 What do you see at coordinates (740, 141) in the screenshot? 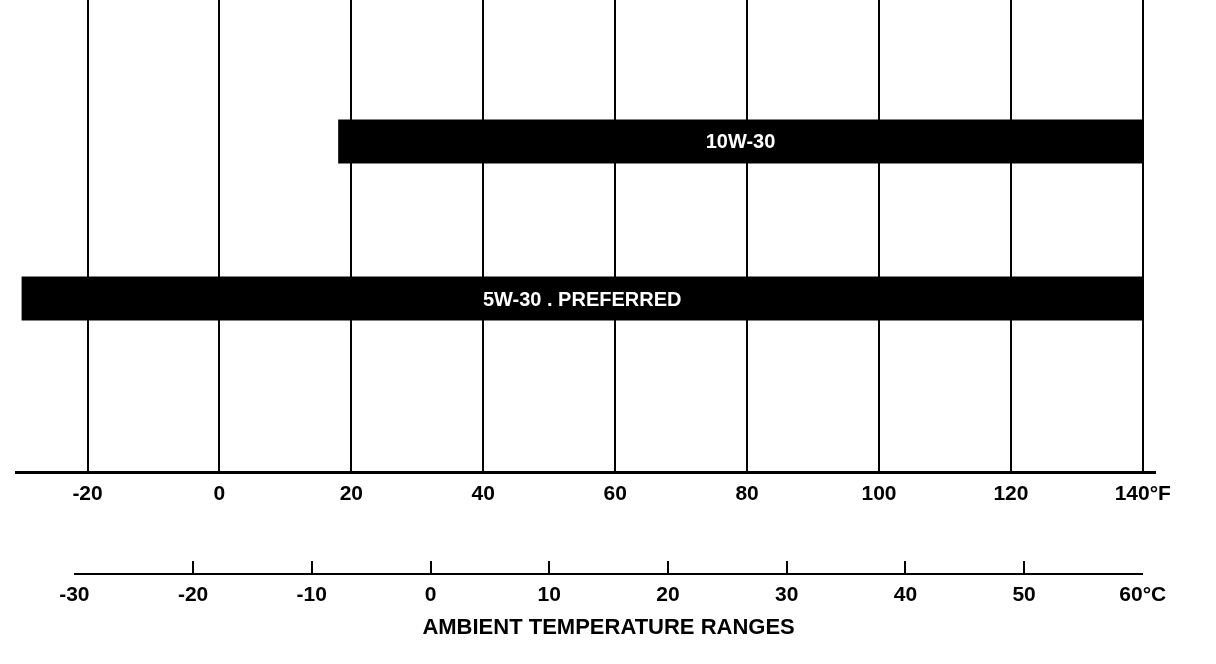
I see `series-label: 10W-30` at bounding box center [740, 141].